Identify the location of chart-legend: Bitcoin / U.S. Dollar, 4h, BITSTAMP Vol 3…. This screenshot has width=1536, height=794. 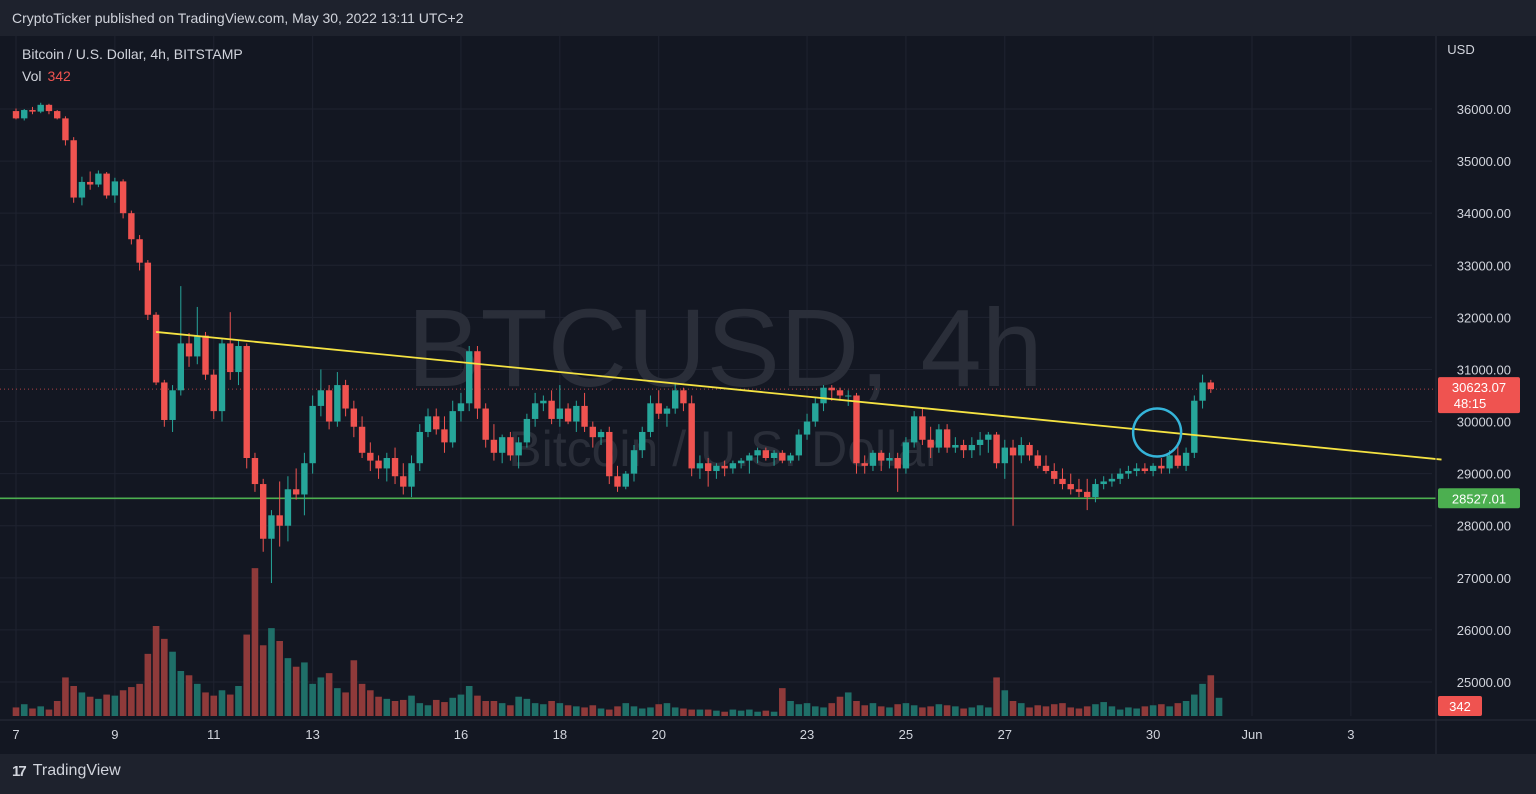
(132, 65).